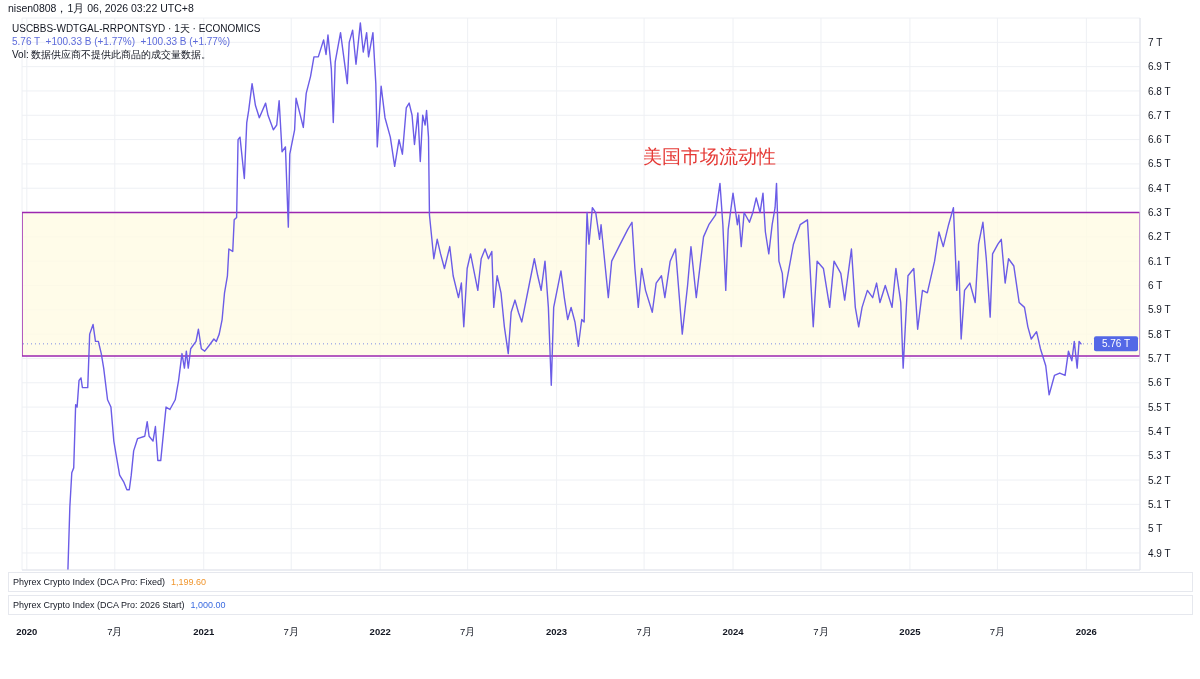 This screenshot has width=1200, height=679. Describe the element at coordinates (1159, 140) in the screenshot. I see `y-tick-label: 6.6 T` at that location.